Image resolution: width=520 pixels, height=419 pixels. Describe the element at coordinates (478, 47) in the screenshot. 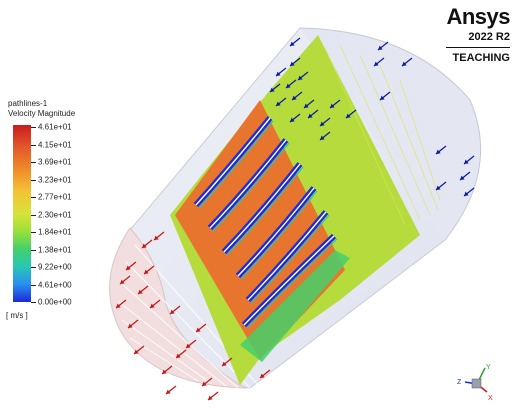

I see `brand-divider` at that location.